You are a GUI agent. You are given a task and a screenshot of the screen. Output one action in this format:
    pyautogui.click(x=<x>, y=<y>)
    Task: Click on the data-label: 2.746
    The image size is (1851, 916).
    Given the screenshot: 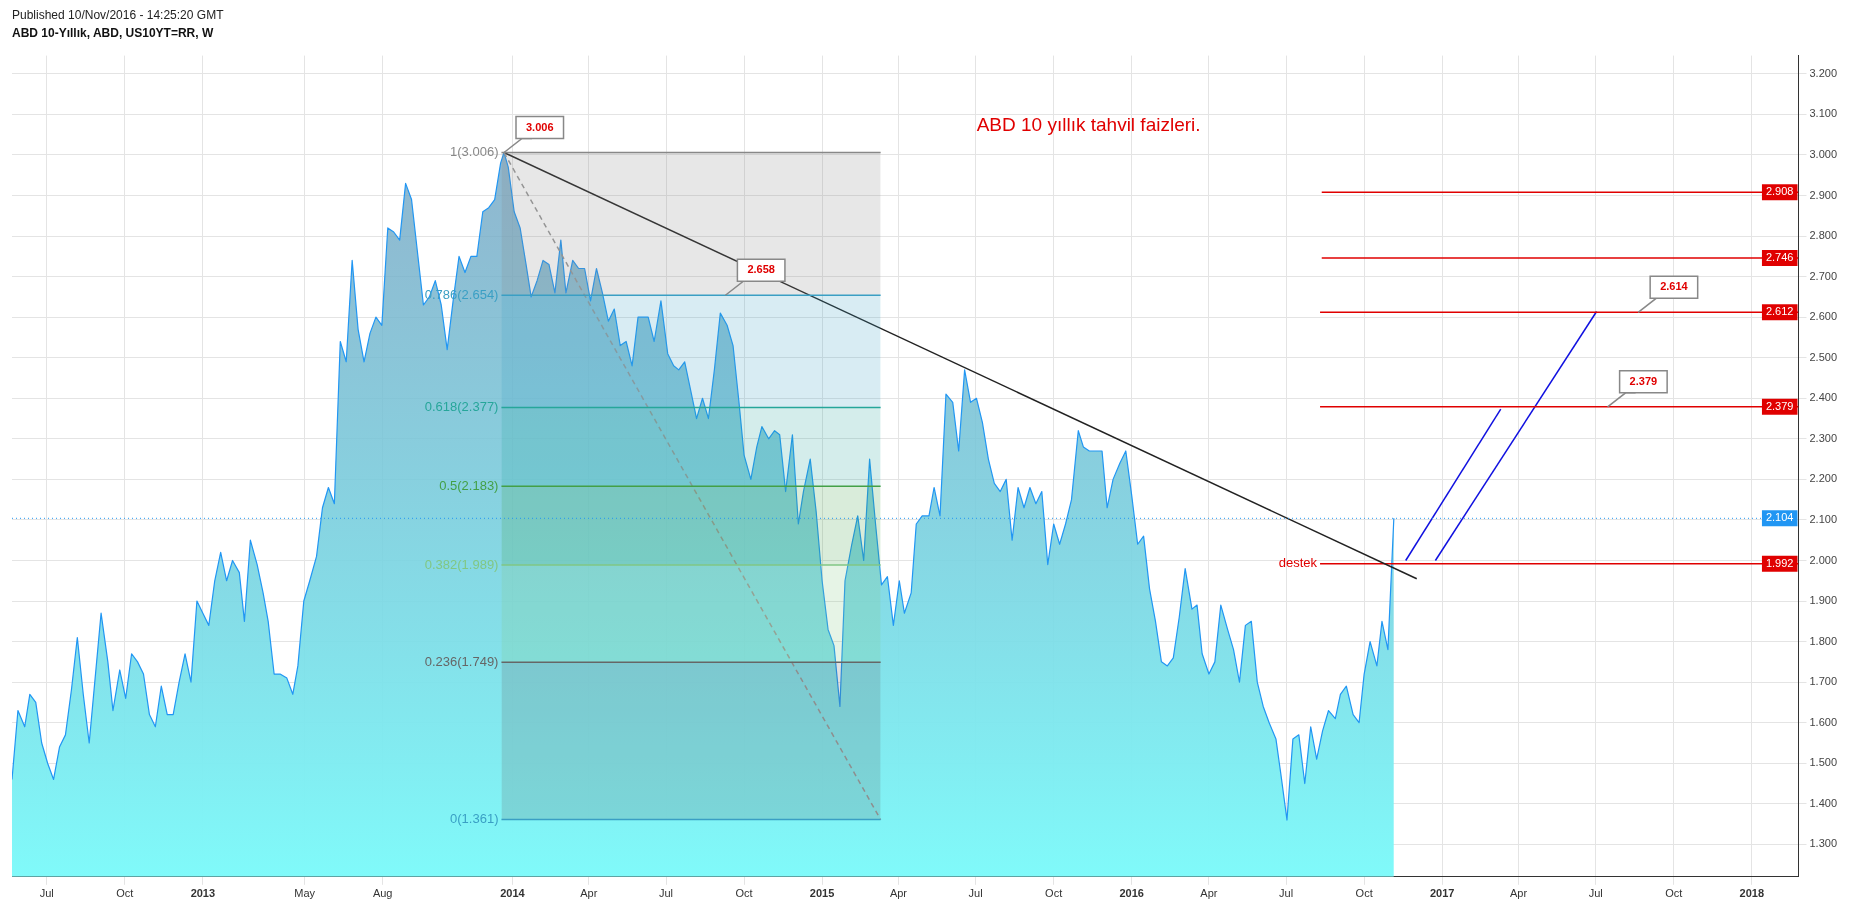 What is the action you would take?
    pyautogui.click(x=1779, y=256)
    